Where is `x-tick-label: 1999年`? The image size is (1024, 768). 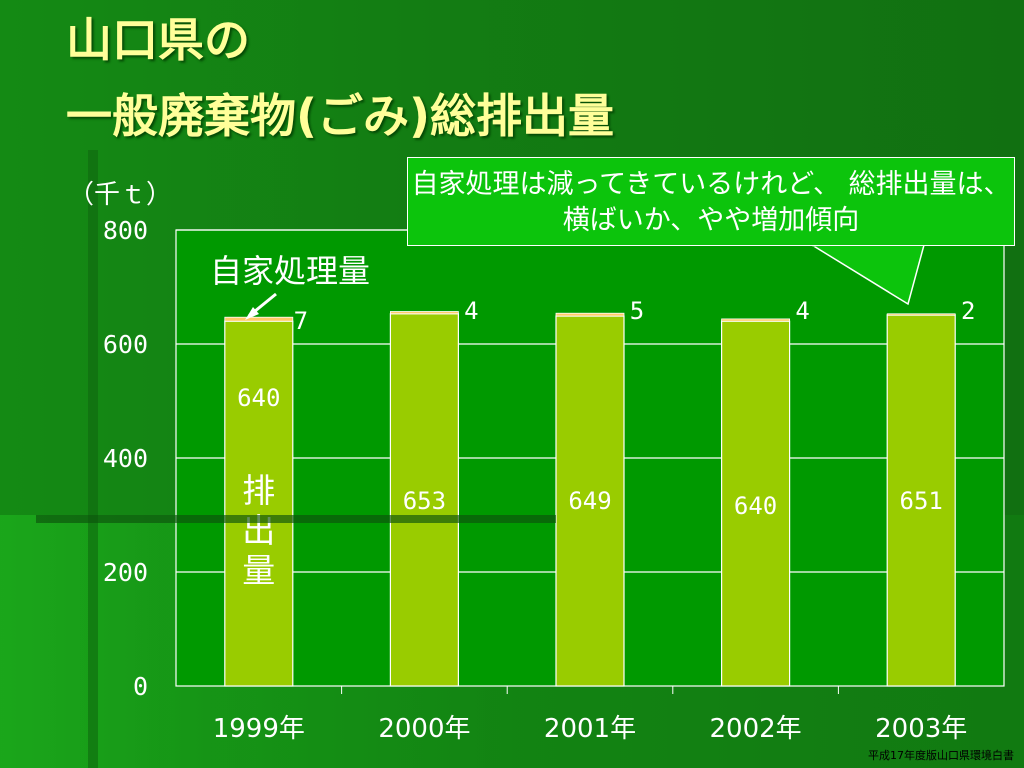
x-tick-label: 1999年 is located at coordinates (259, 729).